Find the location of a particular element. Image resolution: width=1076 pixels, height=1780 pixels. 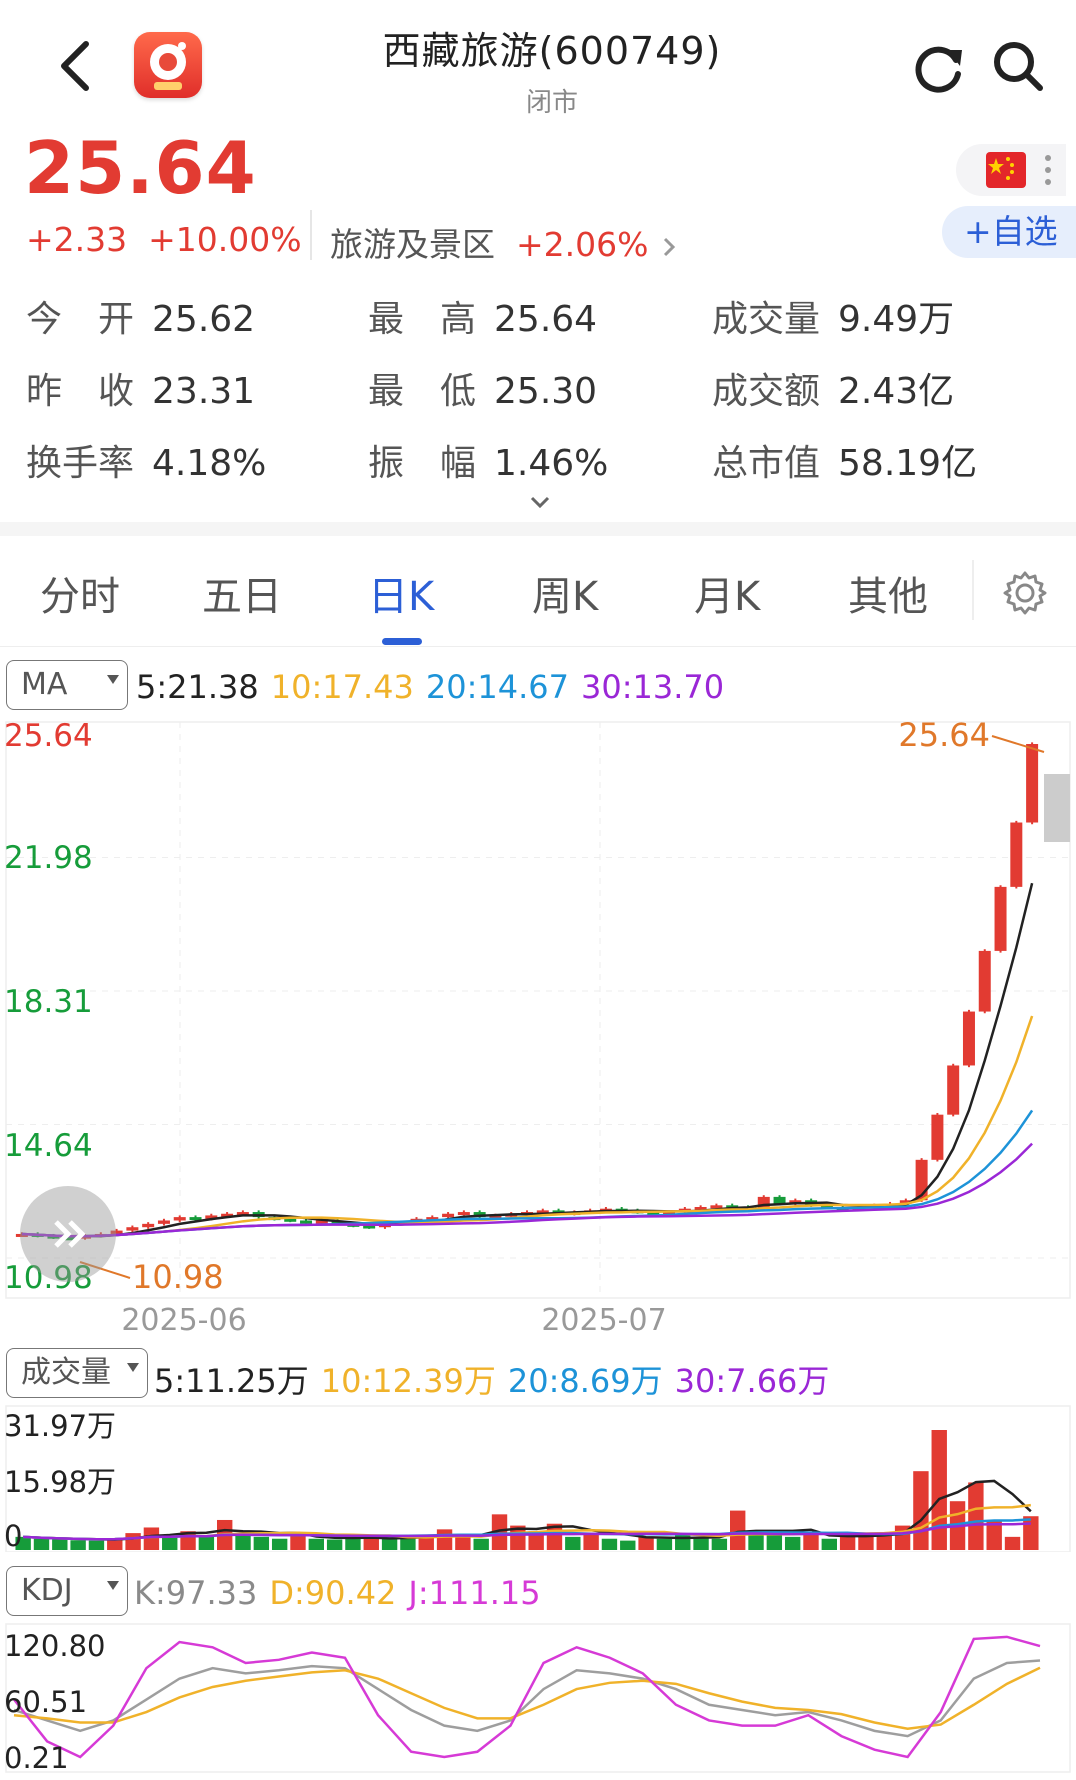

volume-selector: 成交量 is located at coordinates (77, 1373).